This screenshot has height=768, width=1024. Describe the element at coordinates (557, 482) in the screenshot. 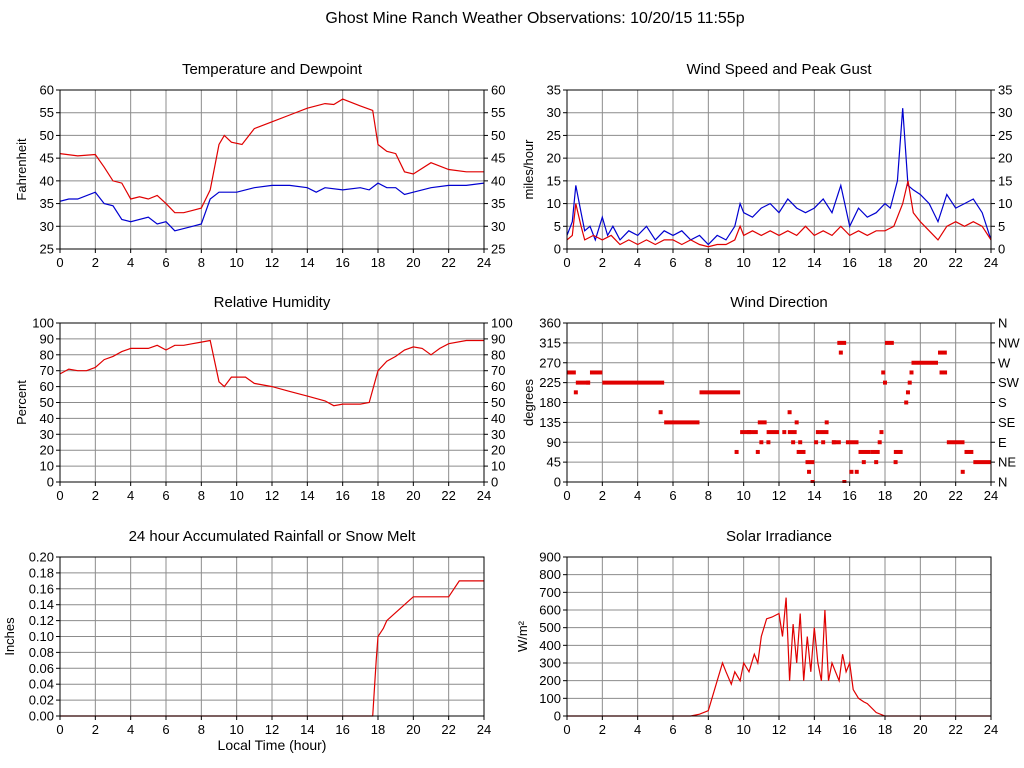

I see `dir-ytick-label: 0` at that location.